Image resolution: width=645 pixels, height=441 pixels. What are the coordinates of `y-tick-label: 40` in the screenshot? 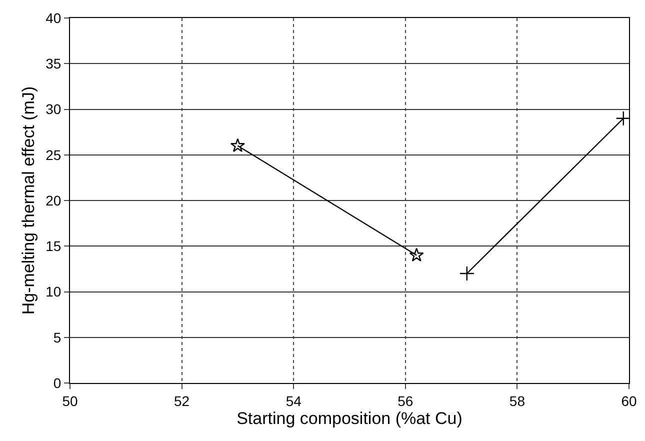 It's located at (54, 18).